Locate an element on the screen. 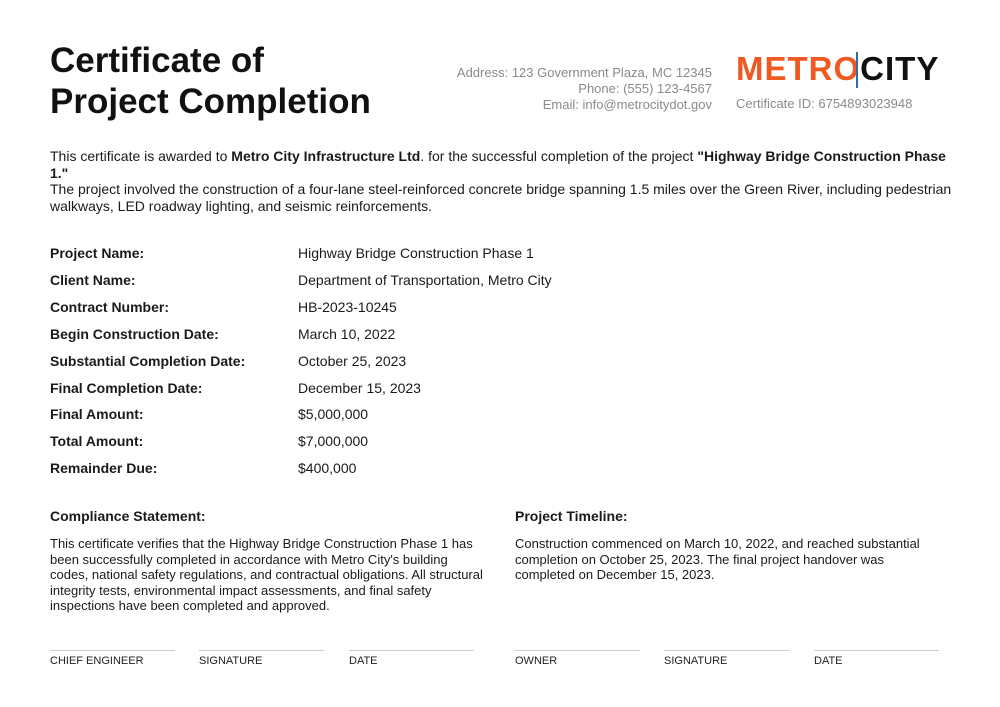 Image resolution: width=1000 pixels, height=707 pixels. detail-label: Remainder Due: is located at coordinates (104, 468).